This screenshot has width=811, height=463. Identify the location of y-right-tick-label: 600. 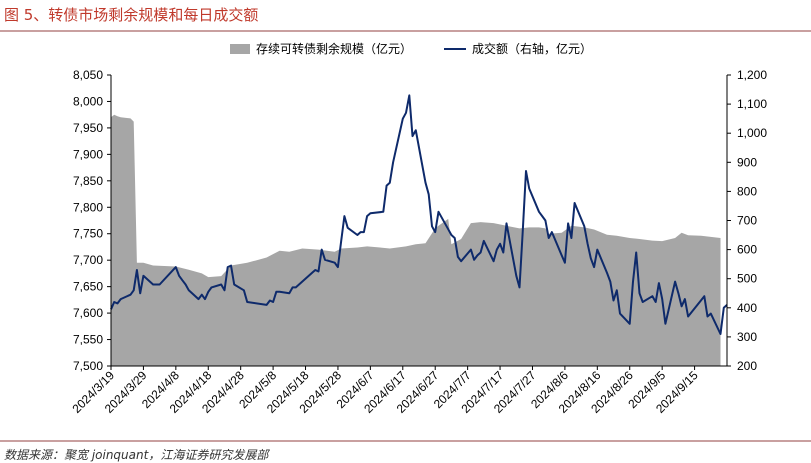
(747, 250).